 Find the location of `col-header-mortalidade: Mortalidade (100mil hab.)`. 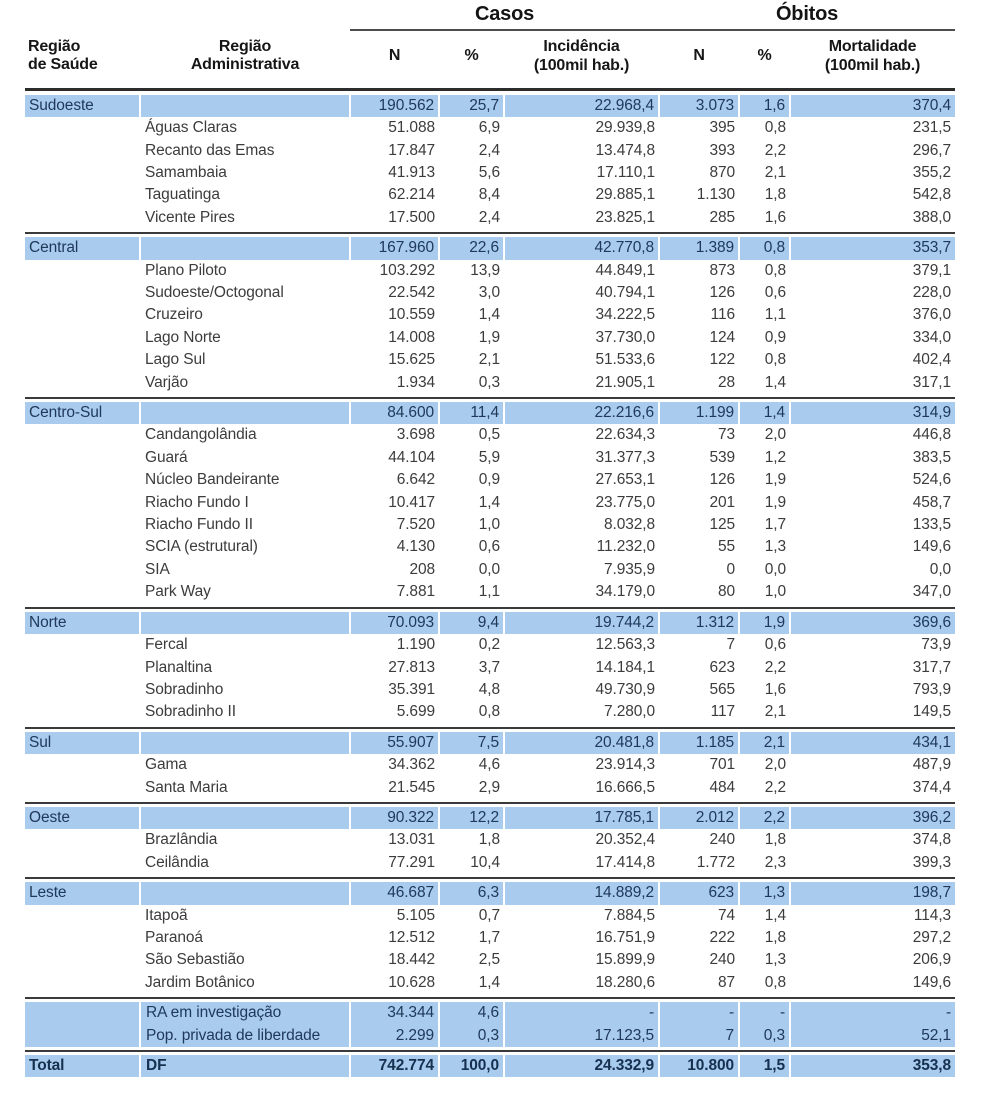

col-header-mortalidade: Mortalidade (100mil hab.) is located at coordinates (872, 56).